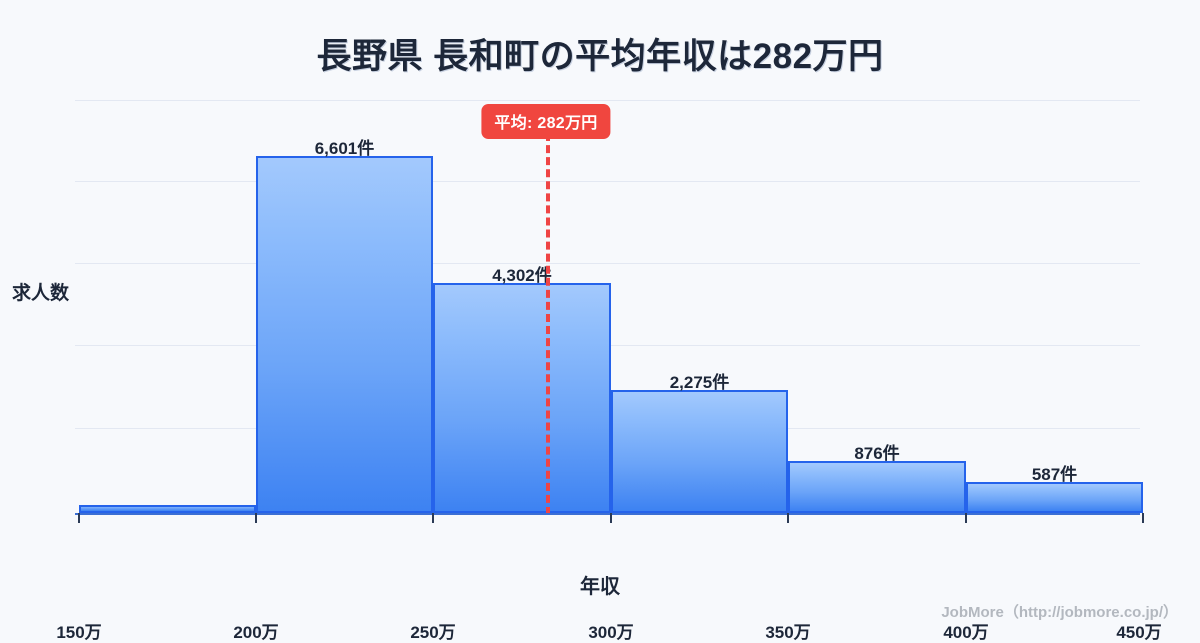  I want to click on x-tick-label-150: 150万, so click(79, 632).